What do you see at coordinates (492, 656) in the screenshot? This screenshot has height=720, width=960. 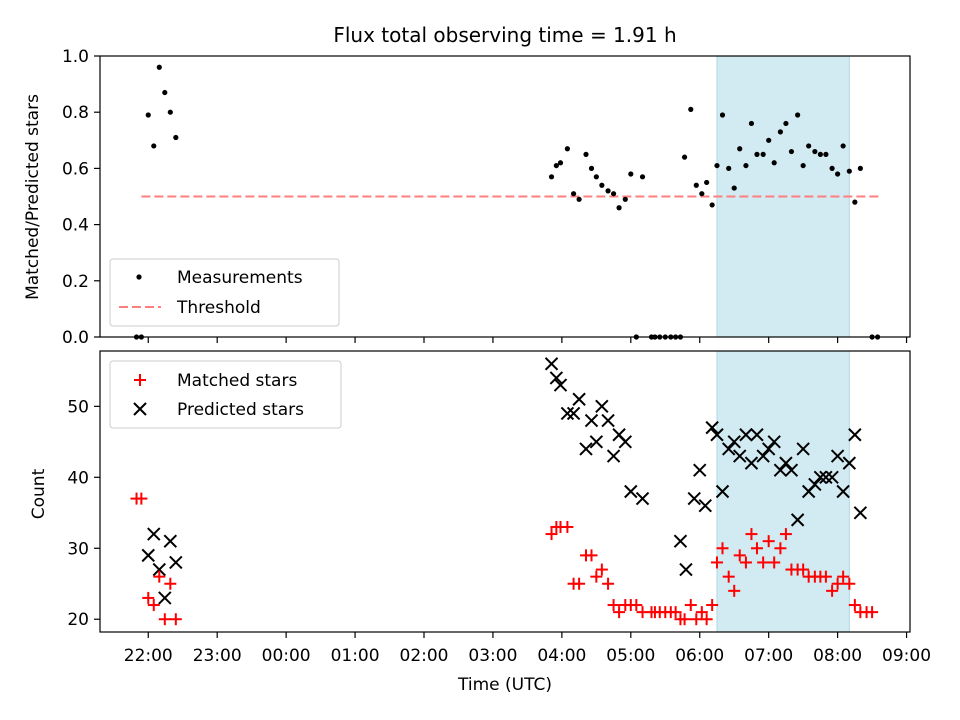 I see `x-tick-label: 03:00` at bounding box center [492, 656].